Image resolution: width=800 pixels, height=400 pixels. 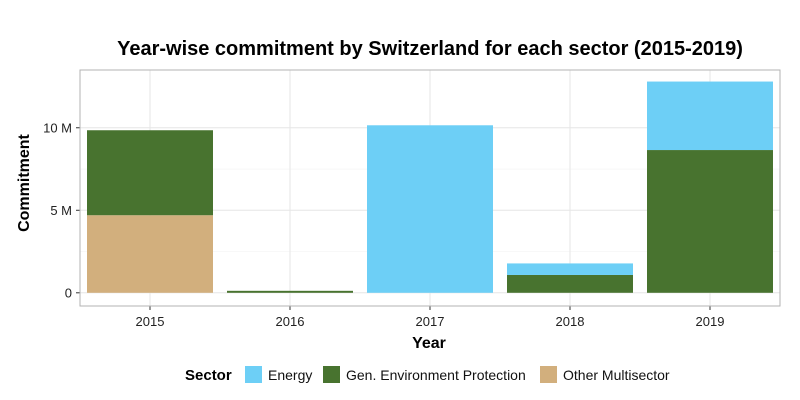 I want to click on y-tick-label: 10 M, so click(x=57, y=127).